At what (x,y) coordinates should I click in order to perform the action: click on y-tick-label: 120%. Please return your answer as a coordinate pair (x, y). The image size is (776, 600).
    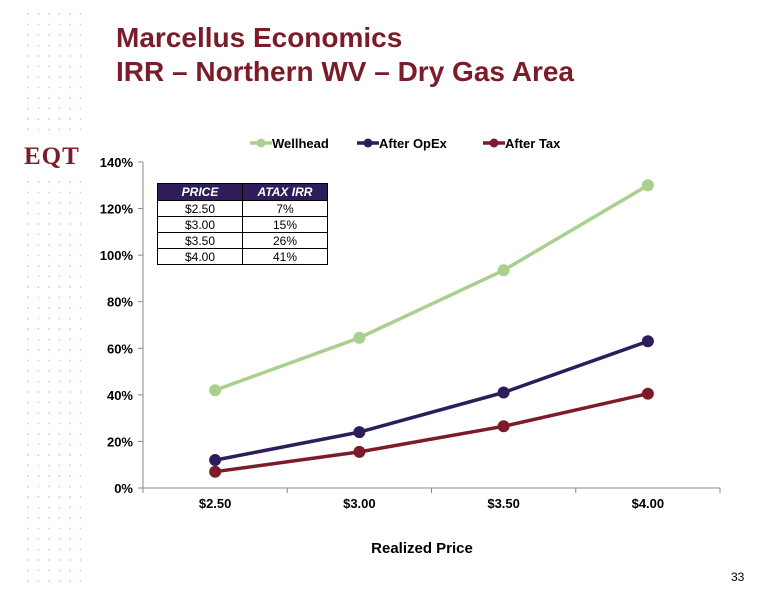
    Looking at the image, I should click on (117, 209).